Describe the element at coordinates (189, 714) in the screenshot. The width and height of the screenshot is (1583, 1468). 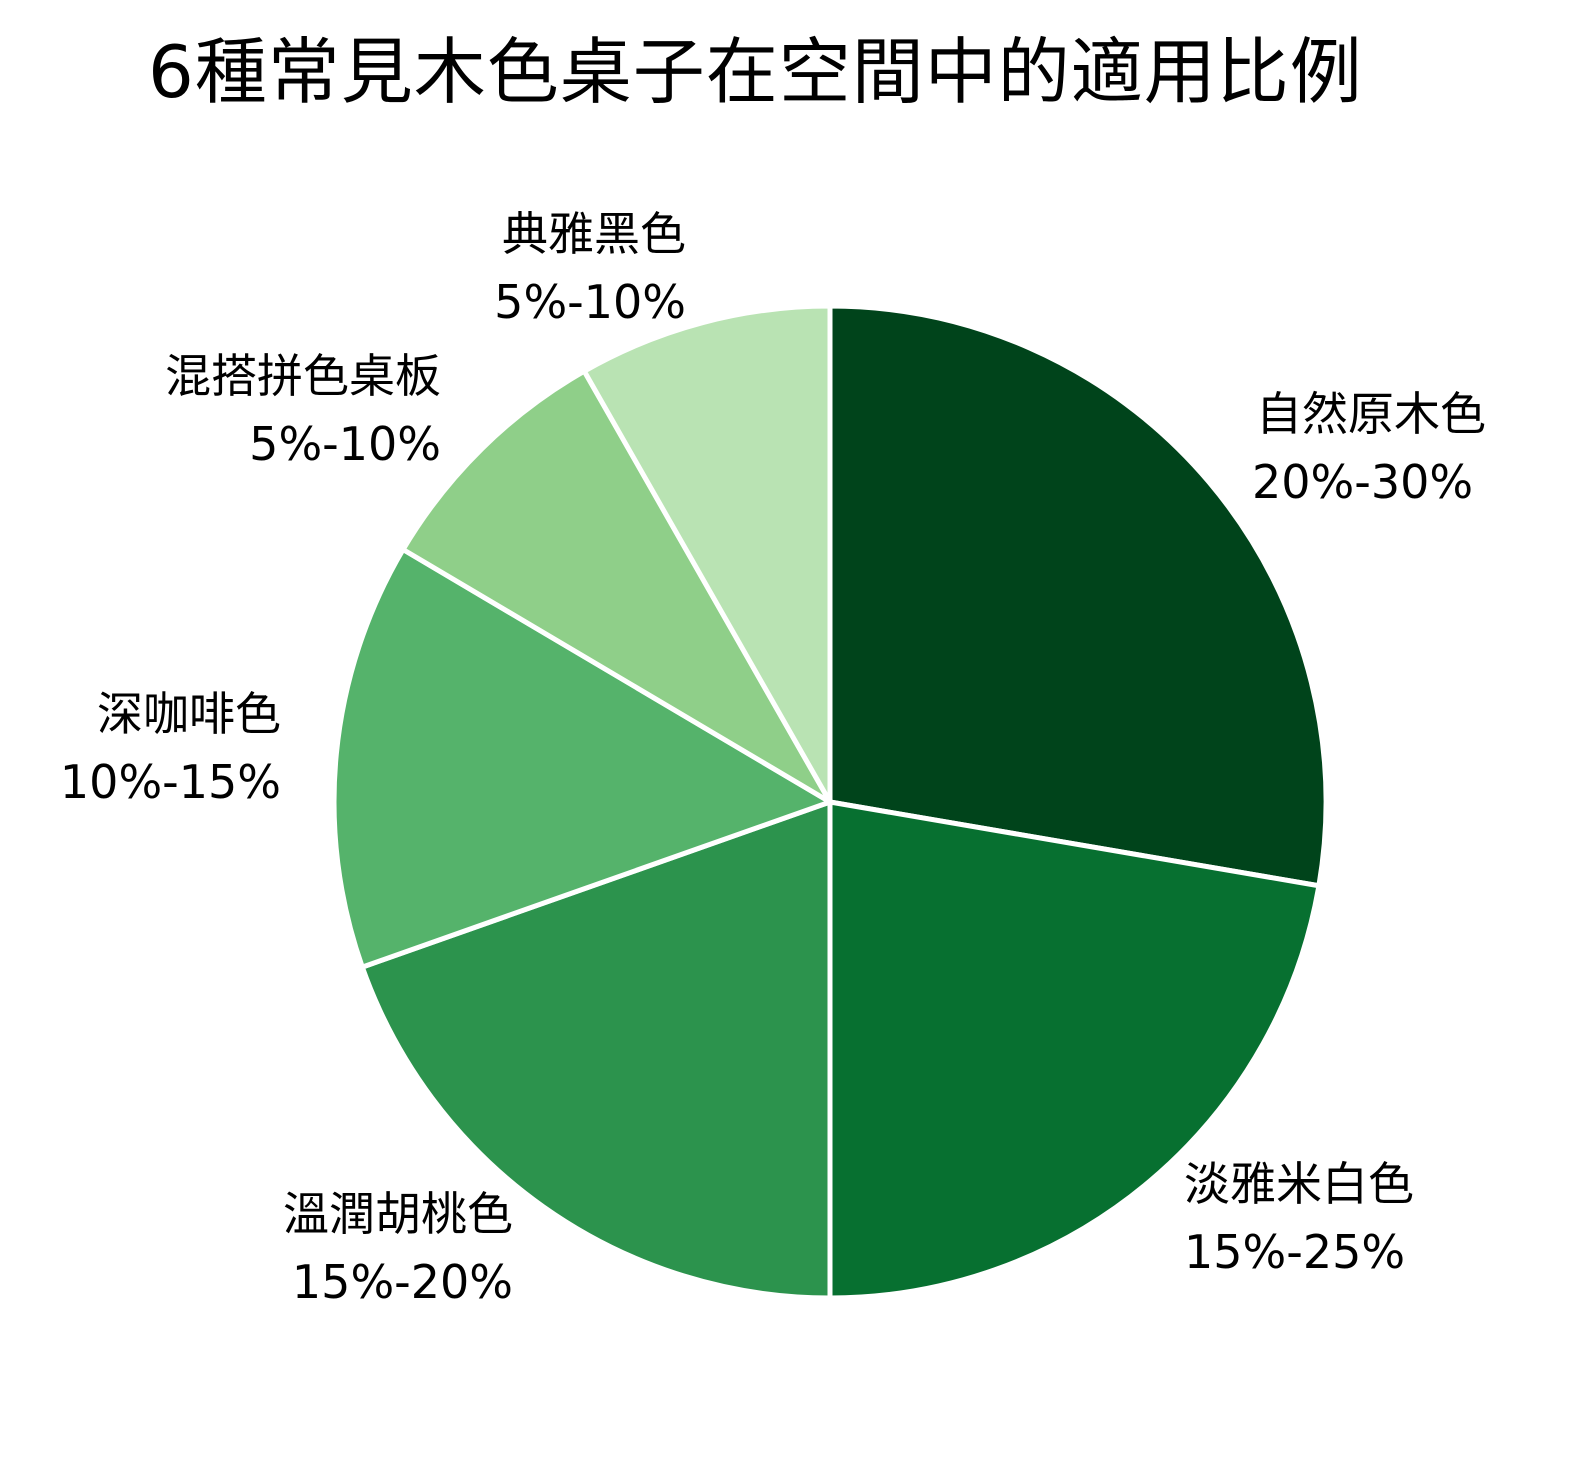
I see `label-name: 深咖啡色` at that location.